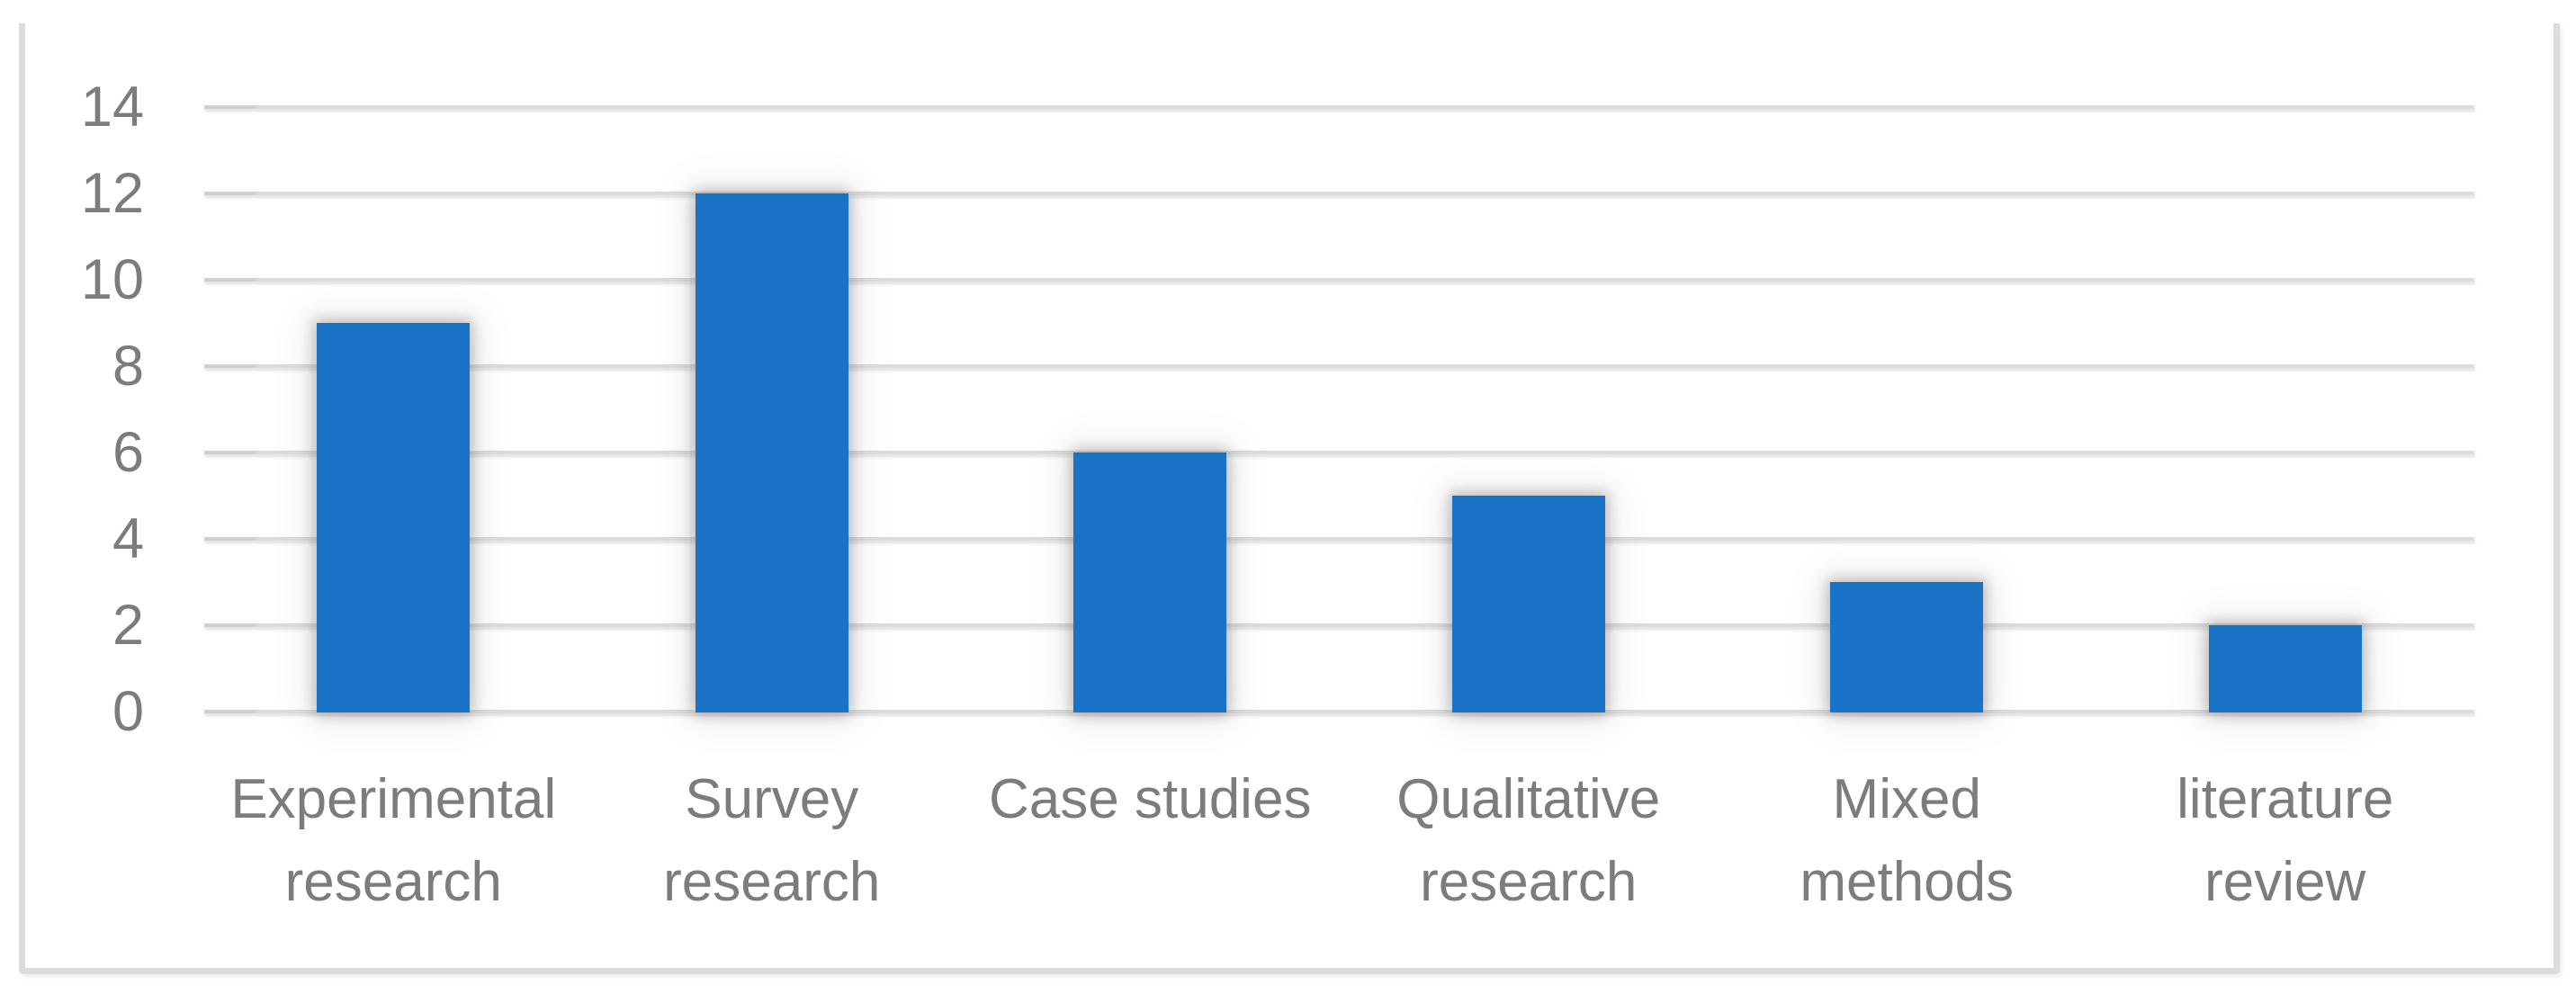 The width and height of the screenshot is (2576, 994). What do you see at coordinates (112, 279) in the screenshot?
I see `y-axis-tick-label: 10` at bounding box center [112, 279].